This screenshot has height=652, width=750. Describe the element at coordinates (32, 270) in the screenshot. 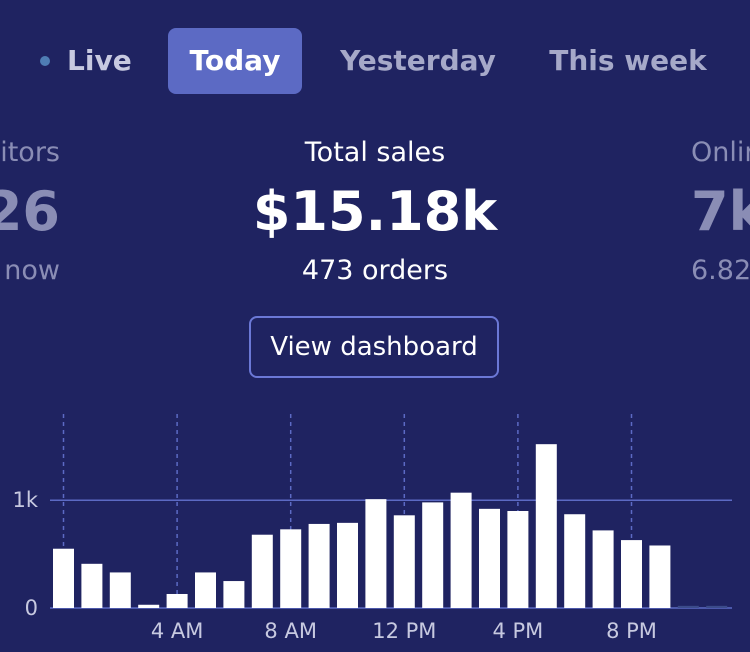

I see `metric-subtext: now` at that location.